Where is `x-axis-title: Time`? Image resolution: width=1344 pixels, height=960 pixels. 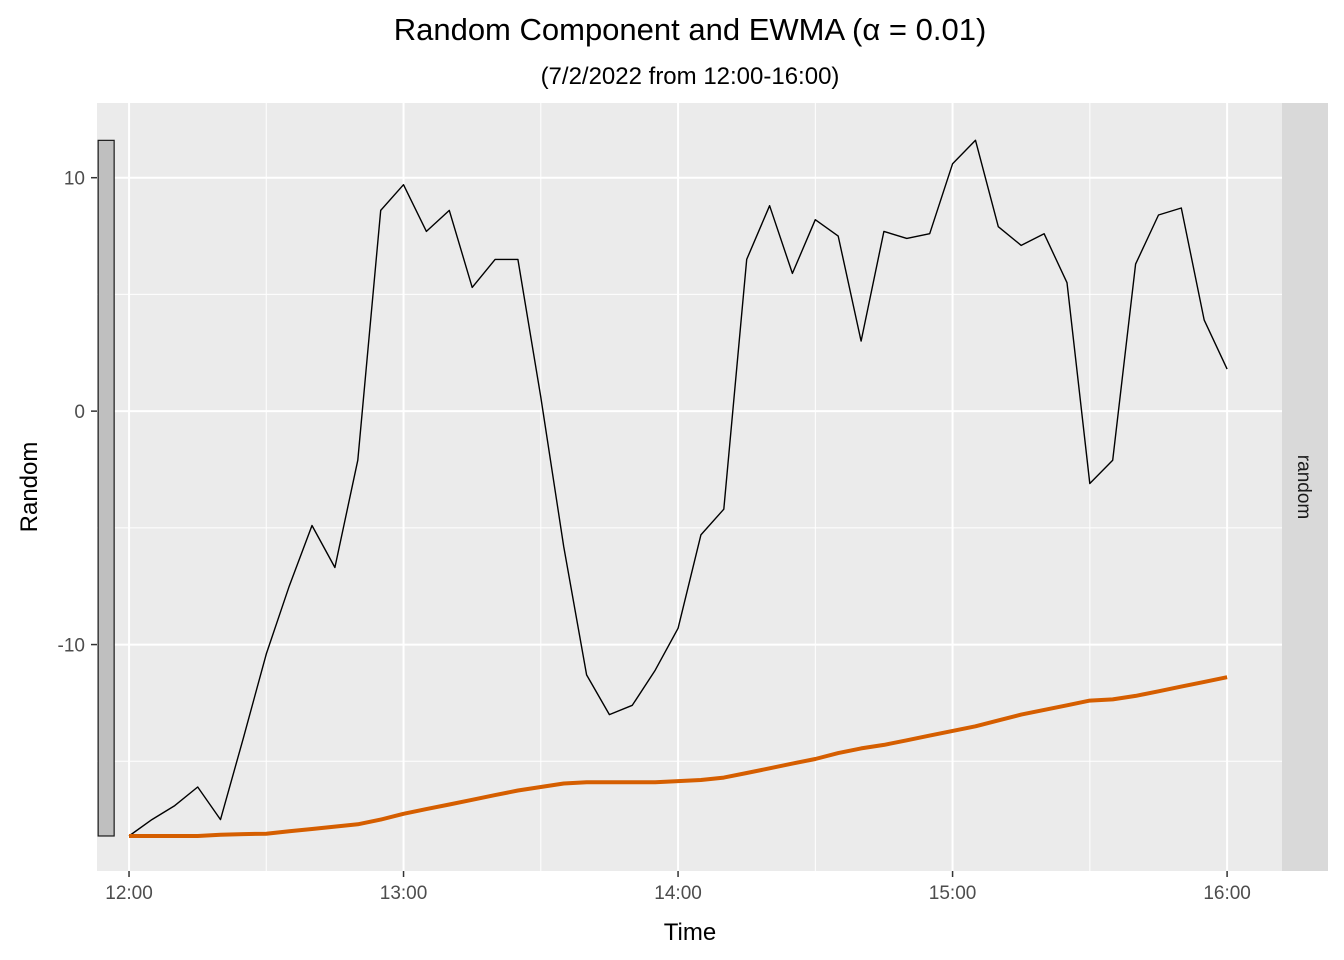
x-axis-title: Time is located at coordinates (690, 932).